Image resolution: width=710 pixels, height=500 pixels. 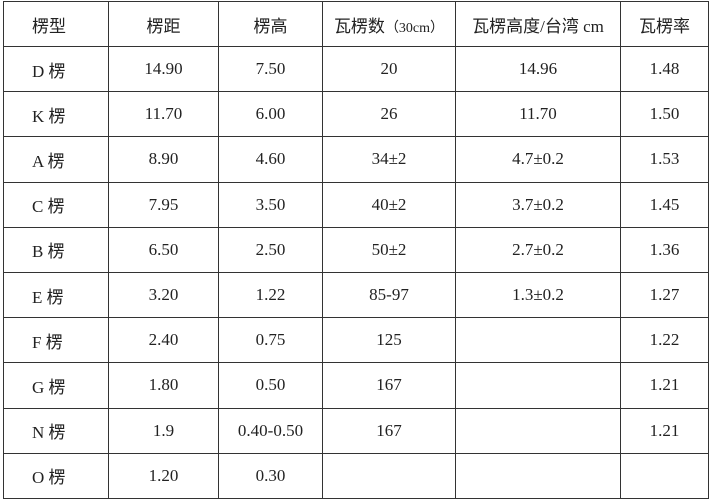 What do you see at coordinates (664, 159) in the screenshot?
I see `cell-take-up-ratio: 1.53` at bounding box center [664, 159].